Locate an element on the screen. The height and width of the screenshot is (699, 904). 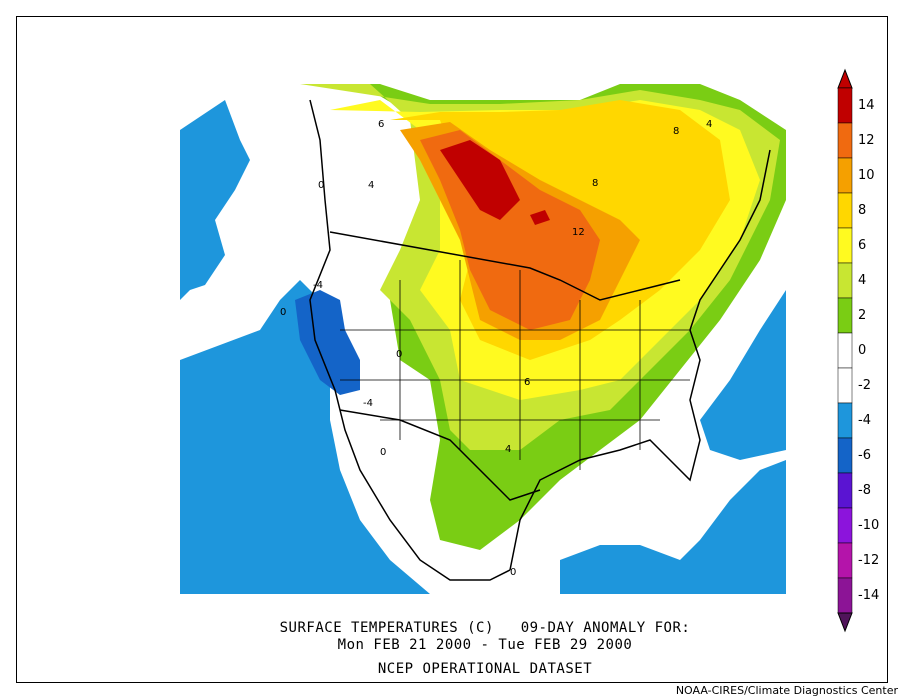
atlantic-cold-region is located at coordinates (743, 375).